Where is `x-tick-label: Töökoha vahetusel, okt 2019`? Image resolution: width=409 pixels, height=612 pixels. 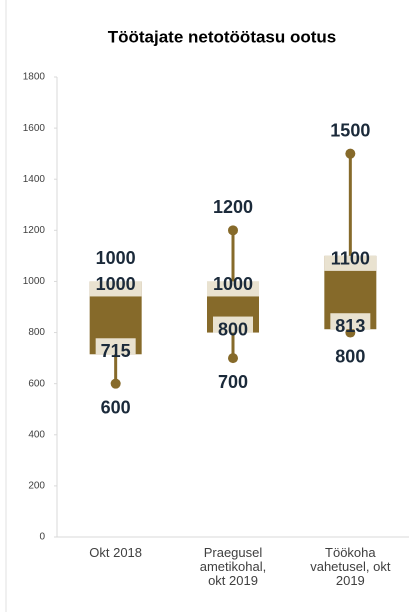 x-tick-label: Töökoha vahetusel, okt 2019 is located at coordinates (350, 566).